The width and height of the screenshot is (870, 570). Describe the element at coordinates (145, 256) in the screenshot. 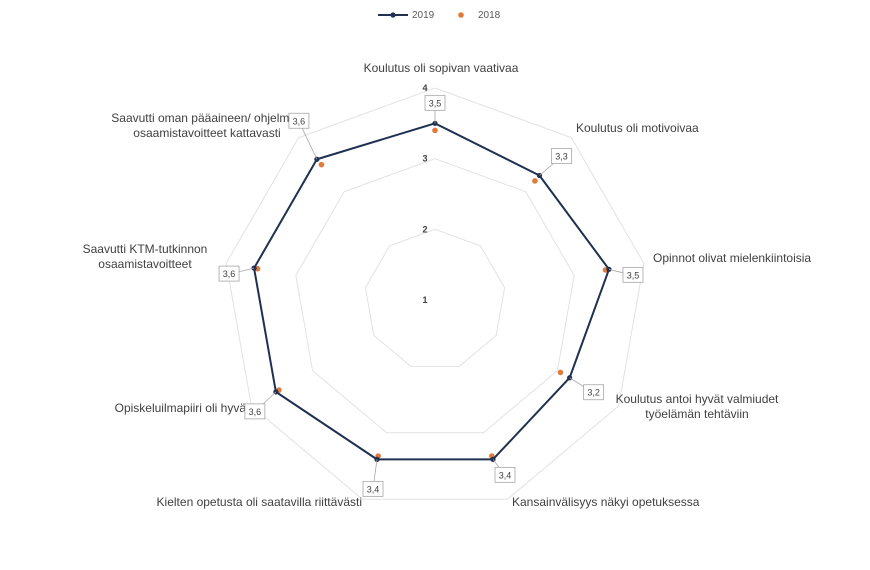

I see `category-label: Saavutti KTM-tutkinnon osaamistavoitteet` at that location.